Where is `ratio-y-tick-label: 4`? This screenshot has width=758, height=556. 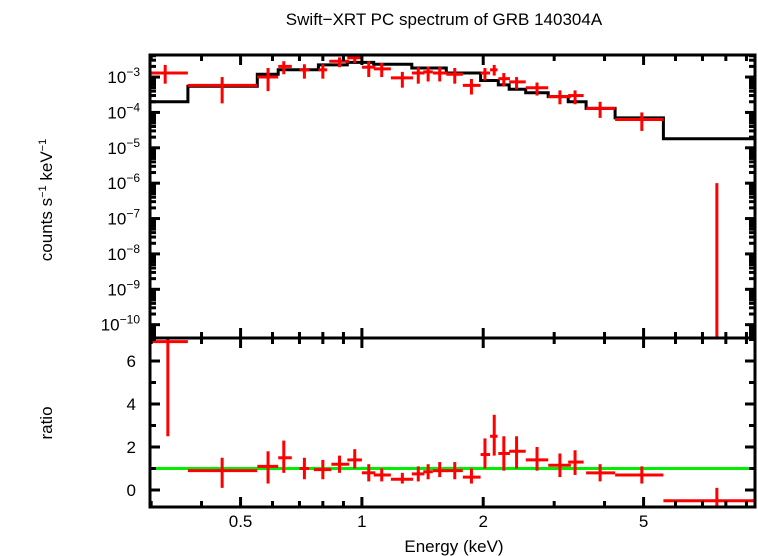
ratio-y-tick-label: 4 is located at coordinates (131, 404).